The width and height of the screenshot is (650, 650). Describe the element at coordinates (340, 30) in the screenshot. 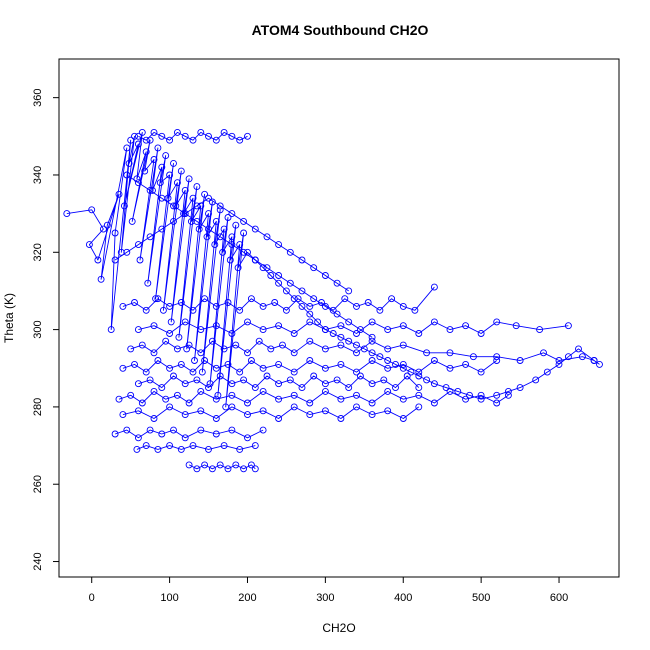

I see `chart-title: ATOM4 Southbound CH2O` at that location.